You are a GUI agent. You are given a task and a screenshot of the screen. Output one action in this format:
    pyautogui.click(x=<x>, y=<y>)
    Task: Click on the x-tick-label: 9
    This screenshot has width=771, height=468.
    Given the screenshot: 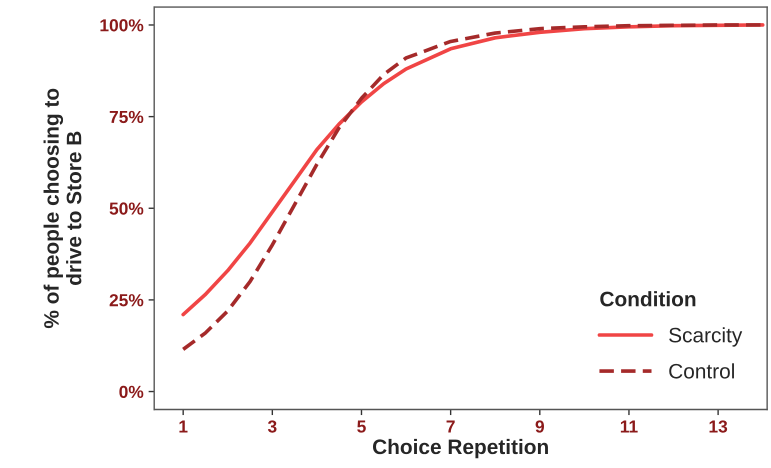 What is the action you would take?
    pyautogui.click(x=540, y=426)
    